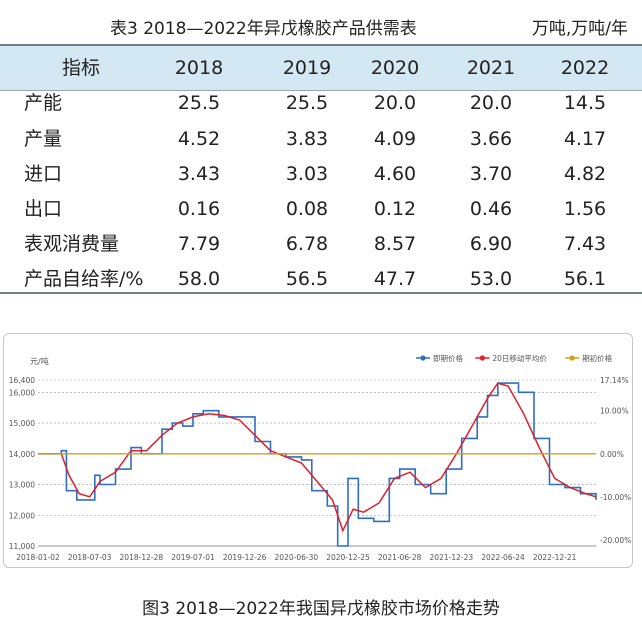 The height and width of the screenshot is (625, 642). Describe the element at coordinates (585, 139) in the screenshot. I see `table-cell: 4.17` at that location.